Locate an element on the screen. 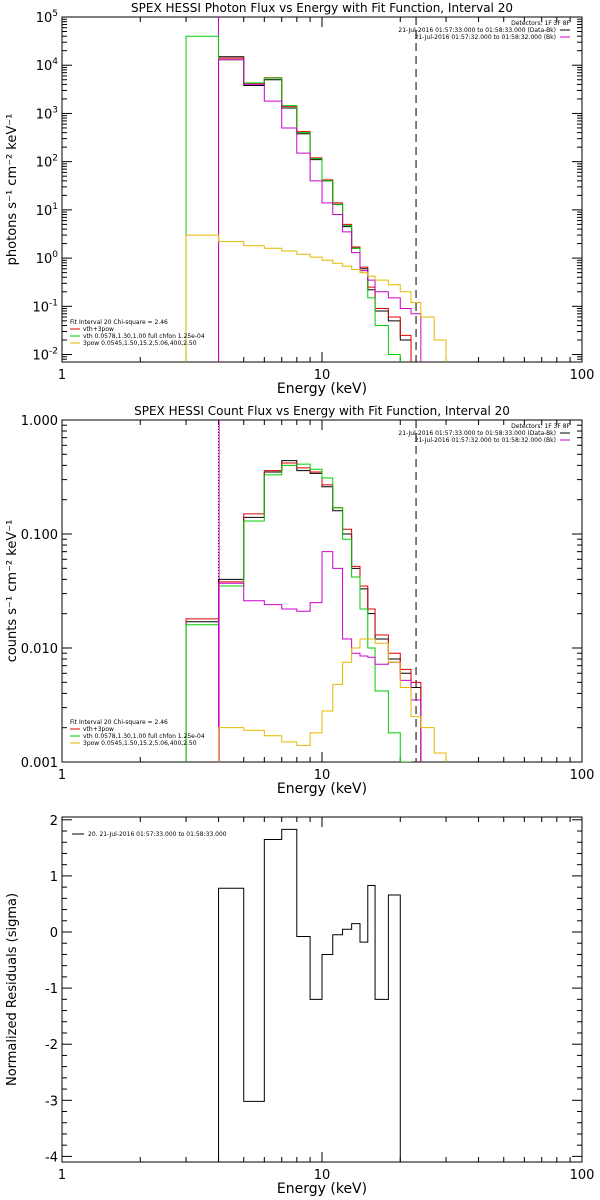 The image size is (600, 1200). y-tick-label: 10⁵ is located at coordinates (47, 17).